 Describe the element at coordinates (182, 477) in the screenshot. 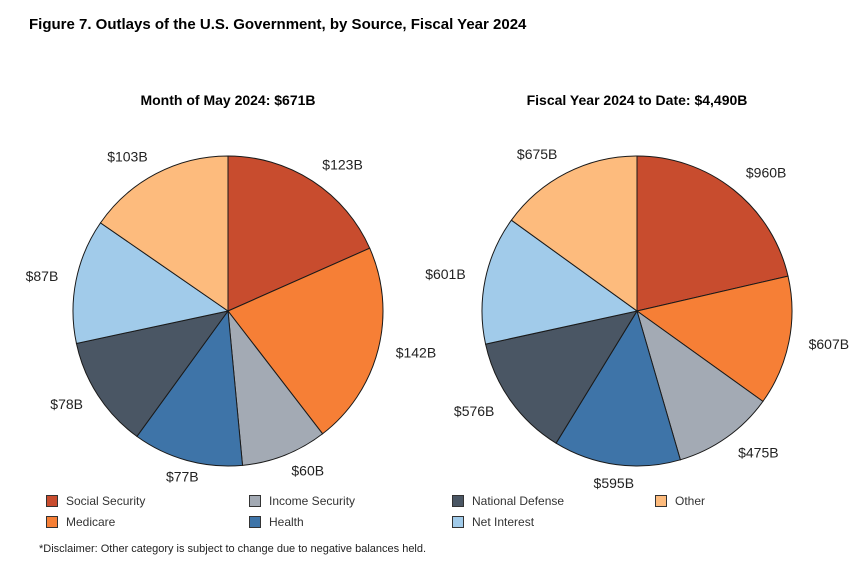

I see `pie-value-label-health: $77B` at that location.